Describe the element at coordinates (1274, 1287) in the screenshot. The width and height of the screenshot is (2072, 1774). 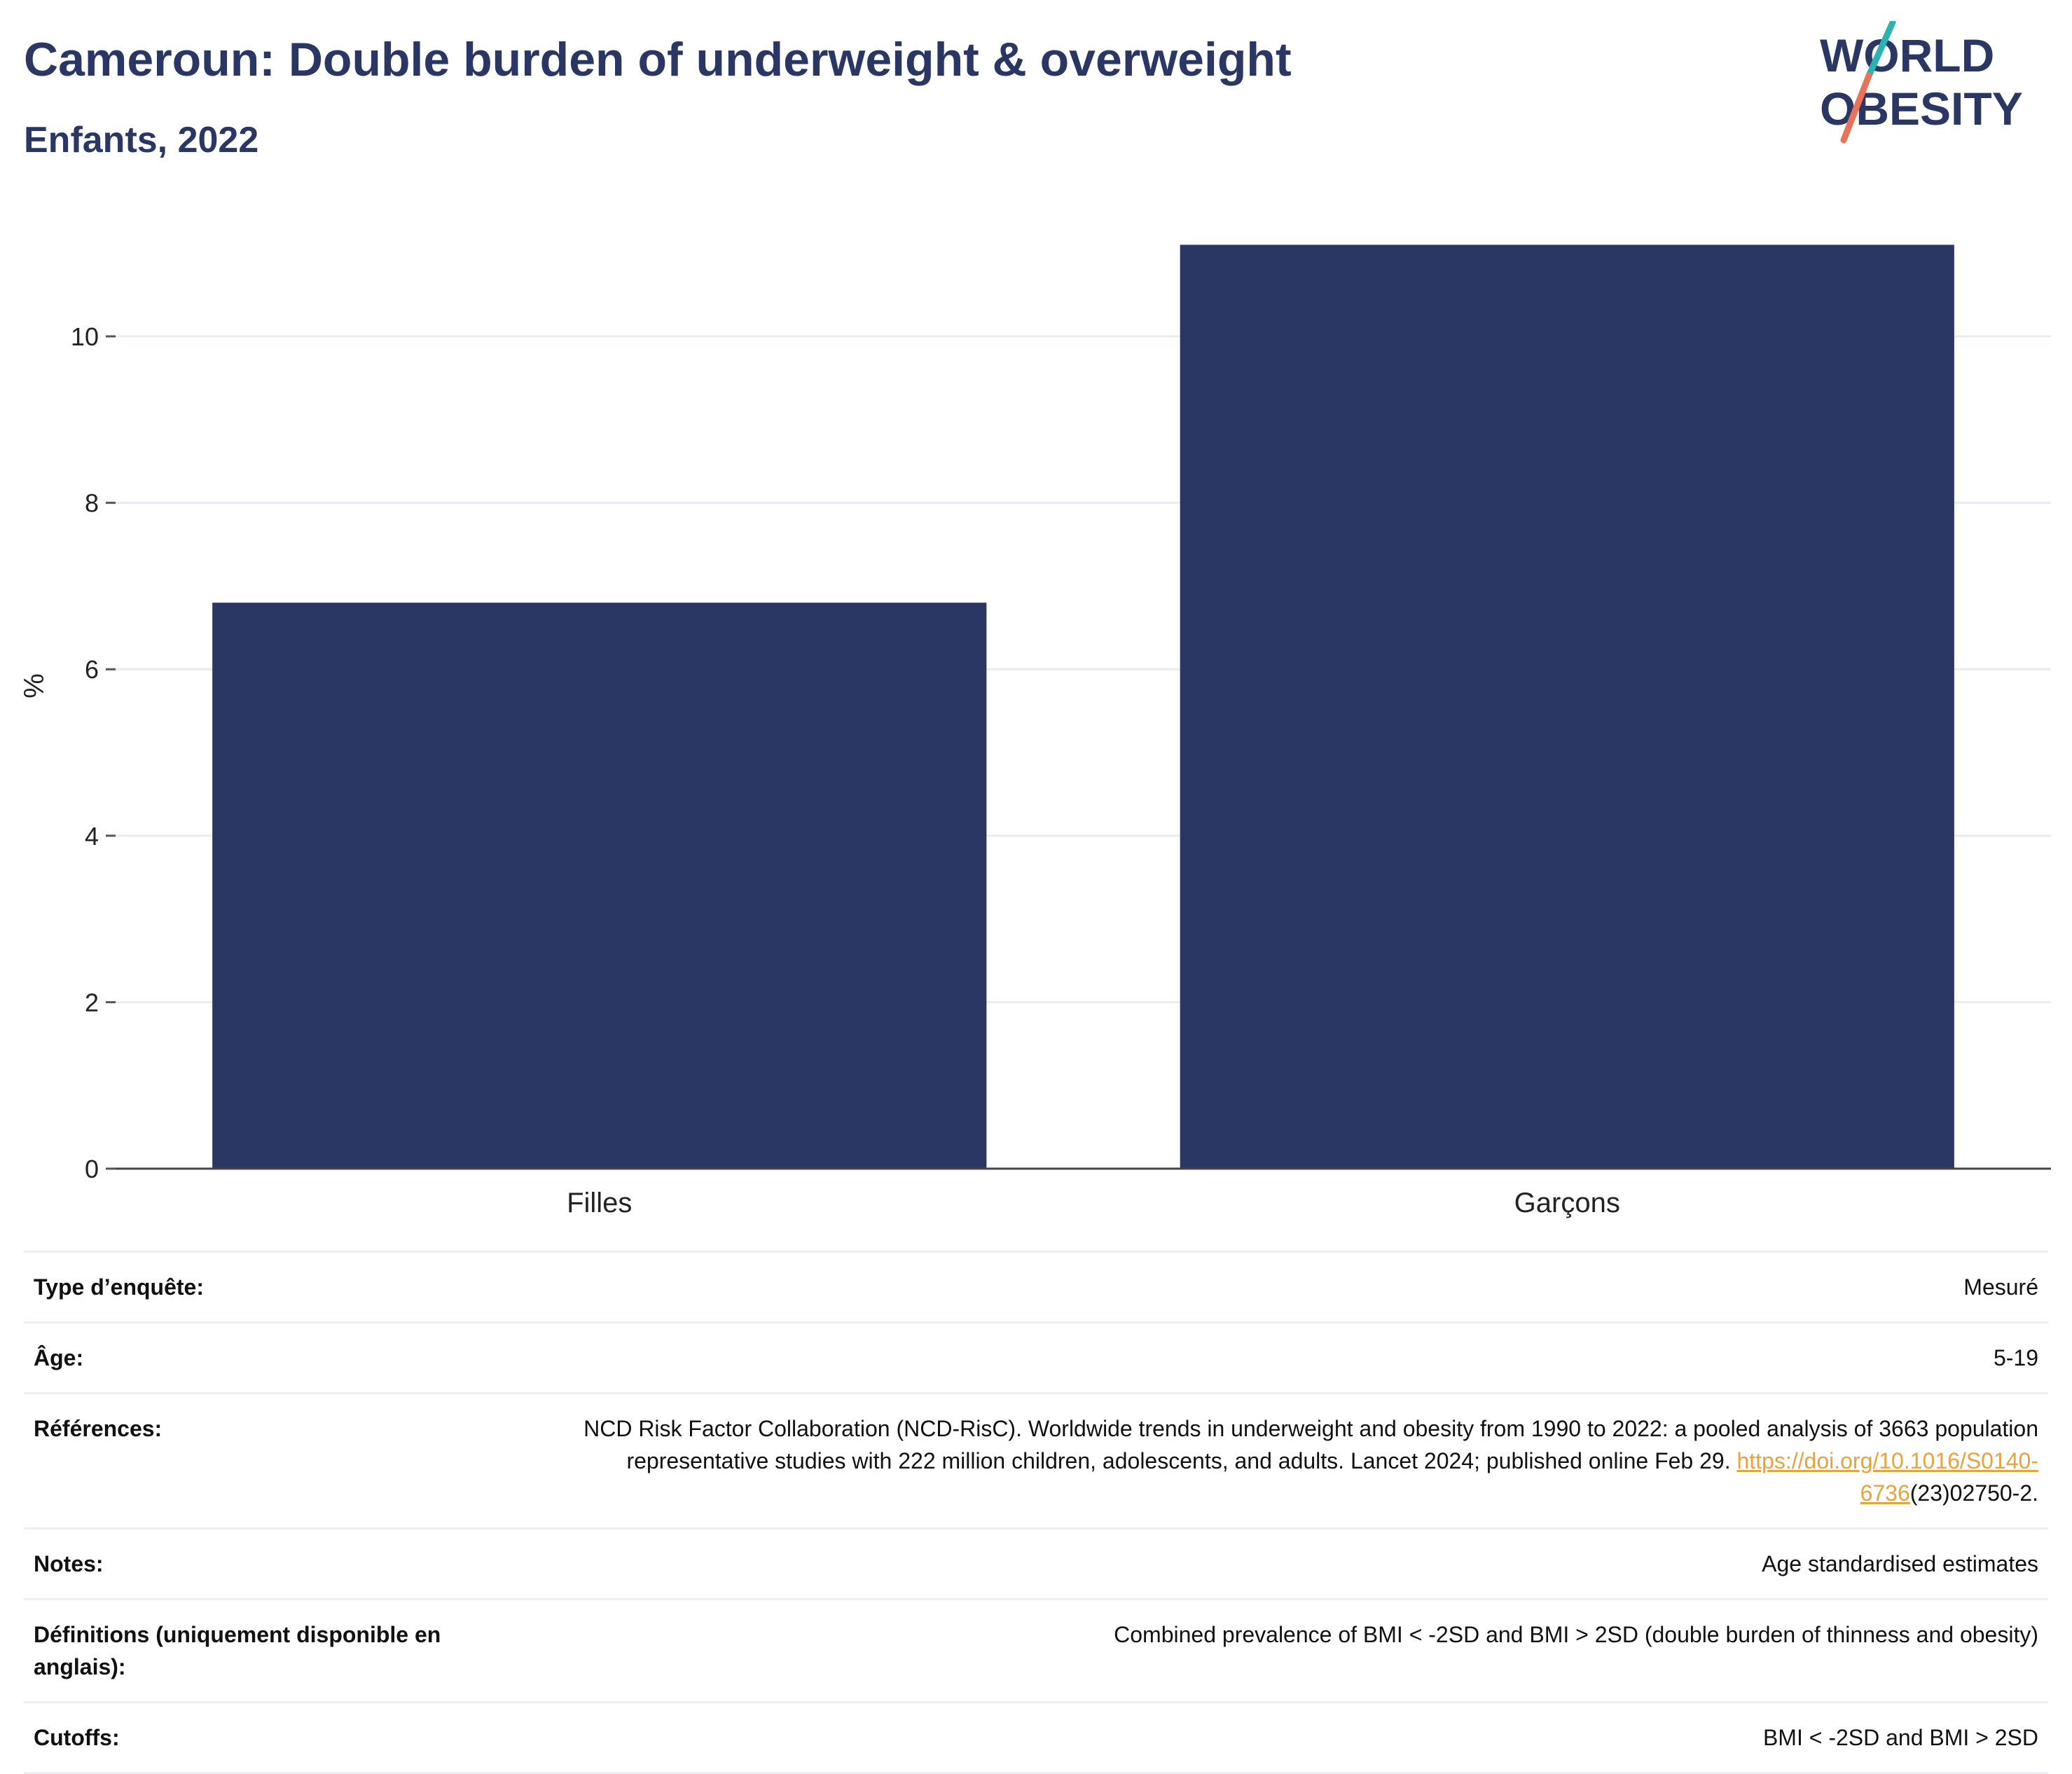
I see `metadata-value: Mesuré` at that location.